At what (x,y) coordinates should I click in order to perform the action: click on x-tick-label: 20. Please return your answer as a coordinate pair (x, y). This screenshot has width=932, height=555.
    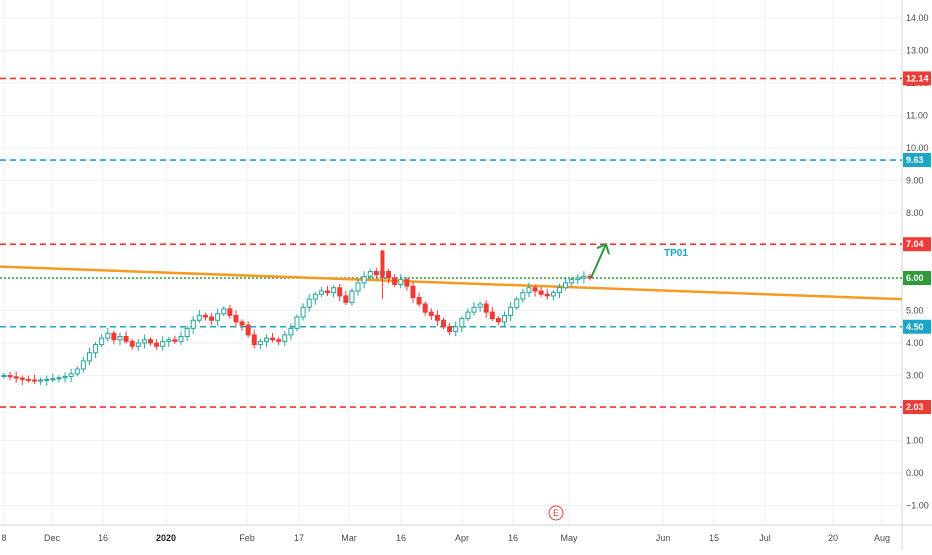
    Looking at the image, I should click on (833, 538).